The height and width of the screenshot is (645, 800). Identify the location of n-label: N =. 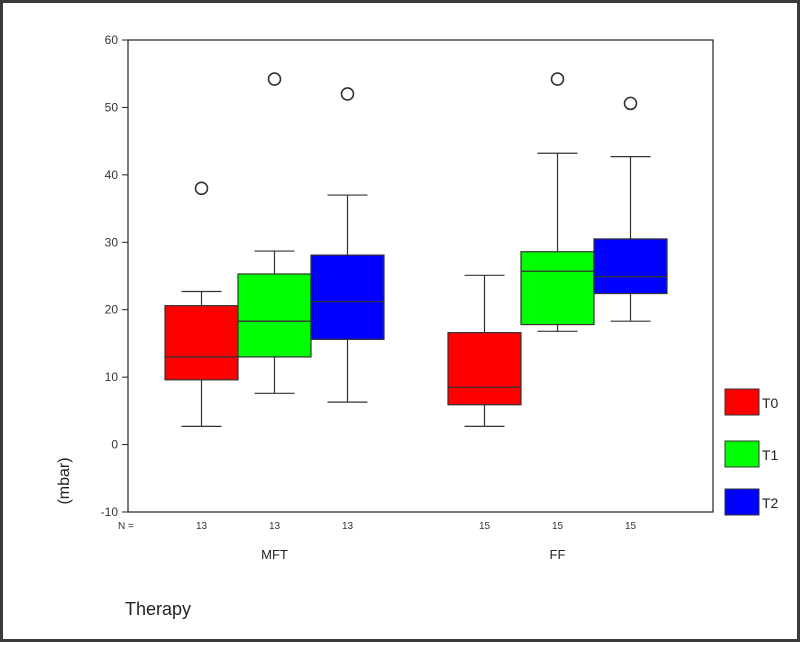
(126, 526).